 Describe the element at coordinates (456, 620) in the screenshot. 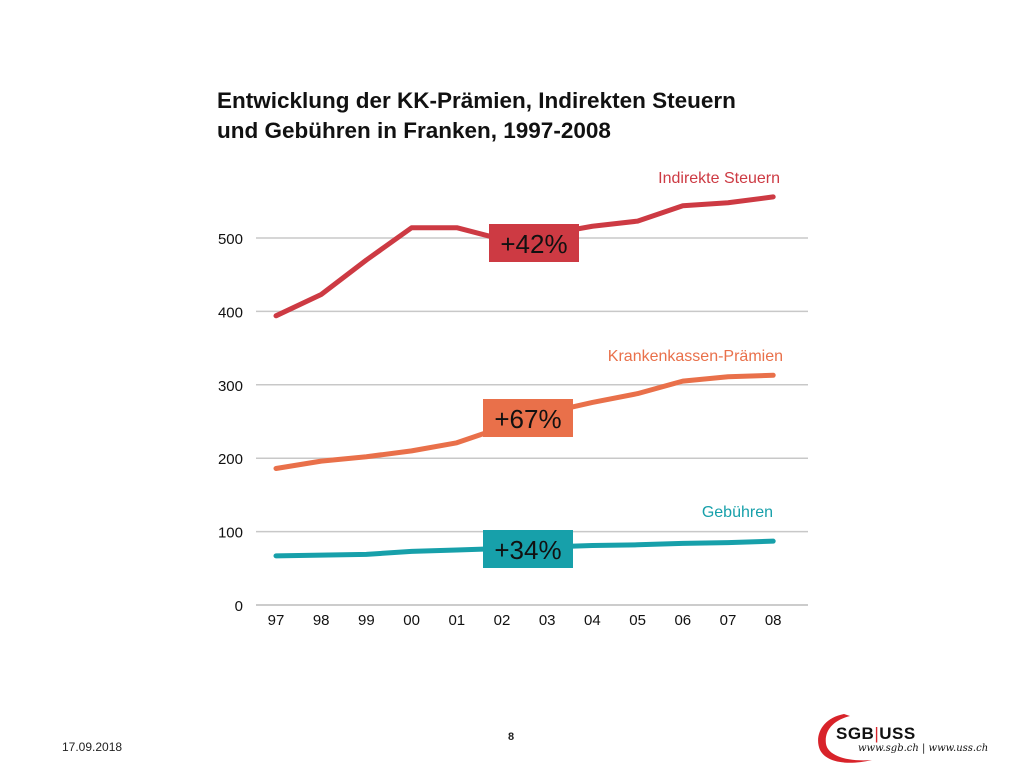

I see `x-tick-label-01: 01` at that location.